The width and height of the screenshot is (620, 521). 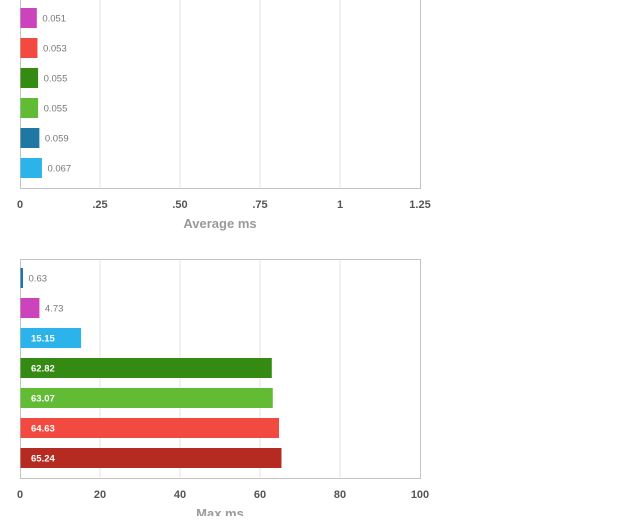 What do you see at coordinates (220, 511) in the screenshot?
I see `x-axis-label: Max ms` at bounding box center [220, 511].